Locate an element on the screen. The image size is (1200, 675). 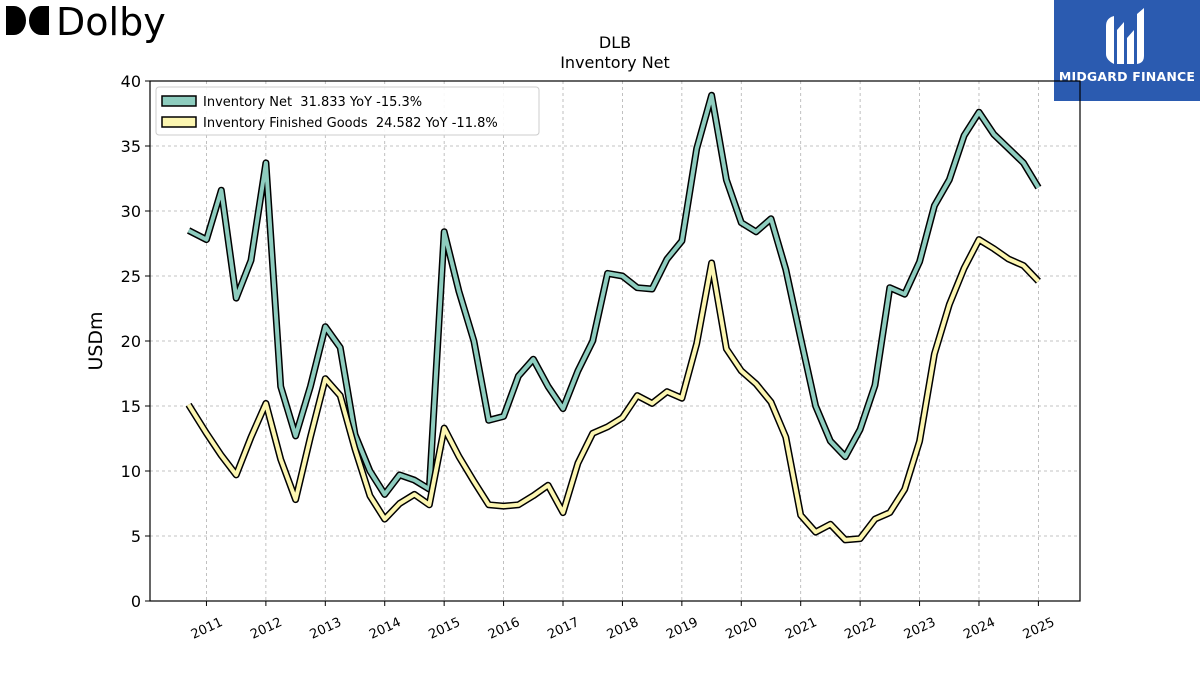
chart-title: DLB is located at coordinates (615, 42).